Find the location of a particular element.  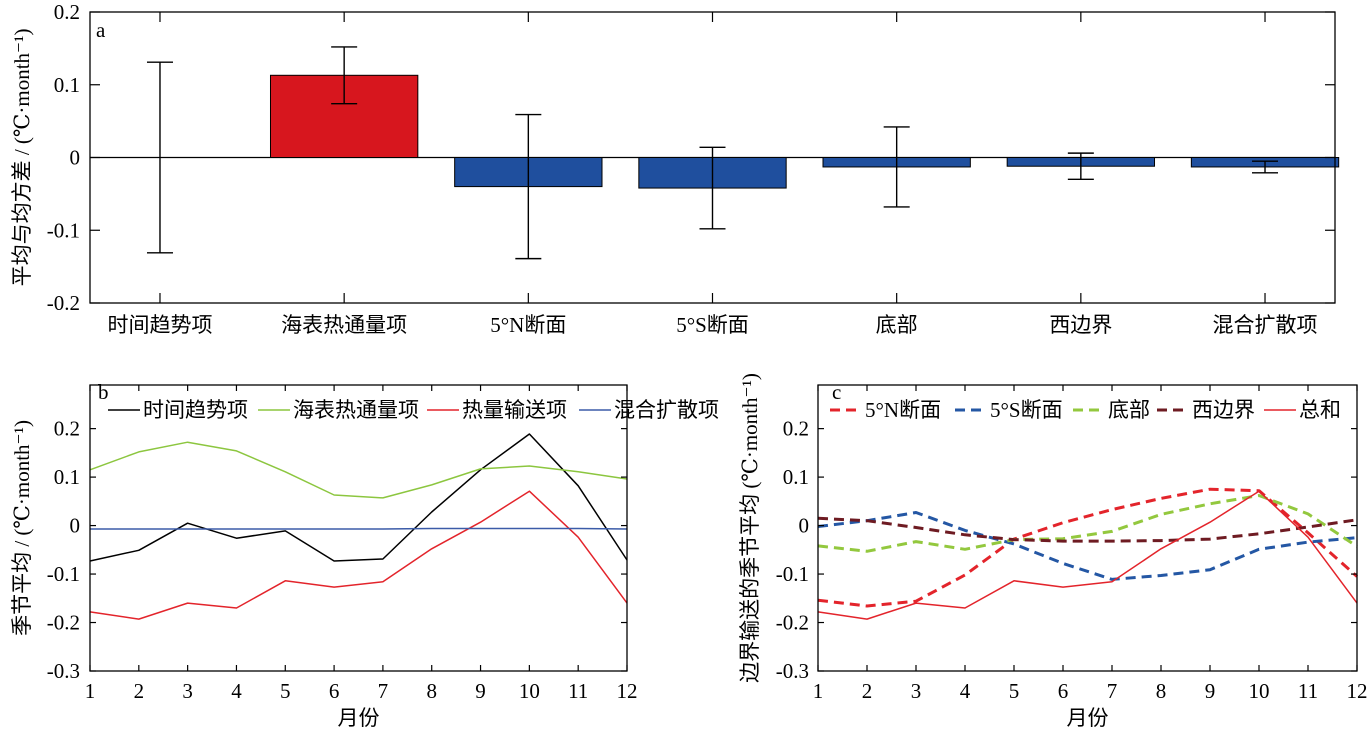

x-tick-label: 5°N断面 is located at coordinates (528, 325).